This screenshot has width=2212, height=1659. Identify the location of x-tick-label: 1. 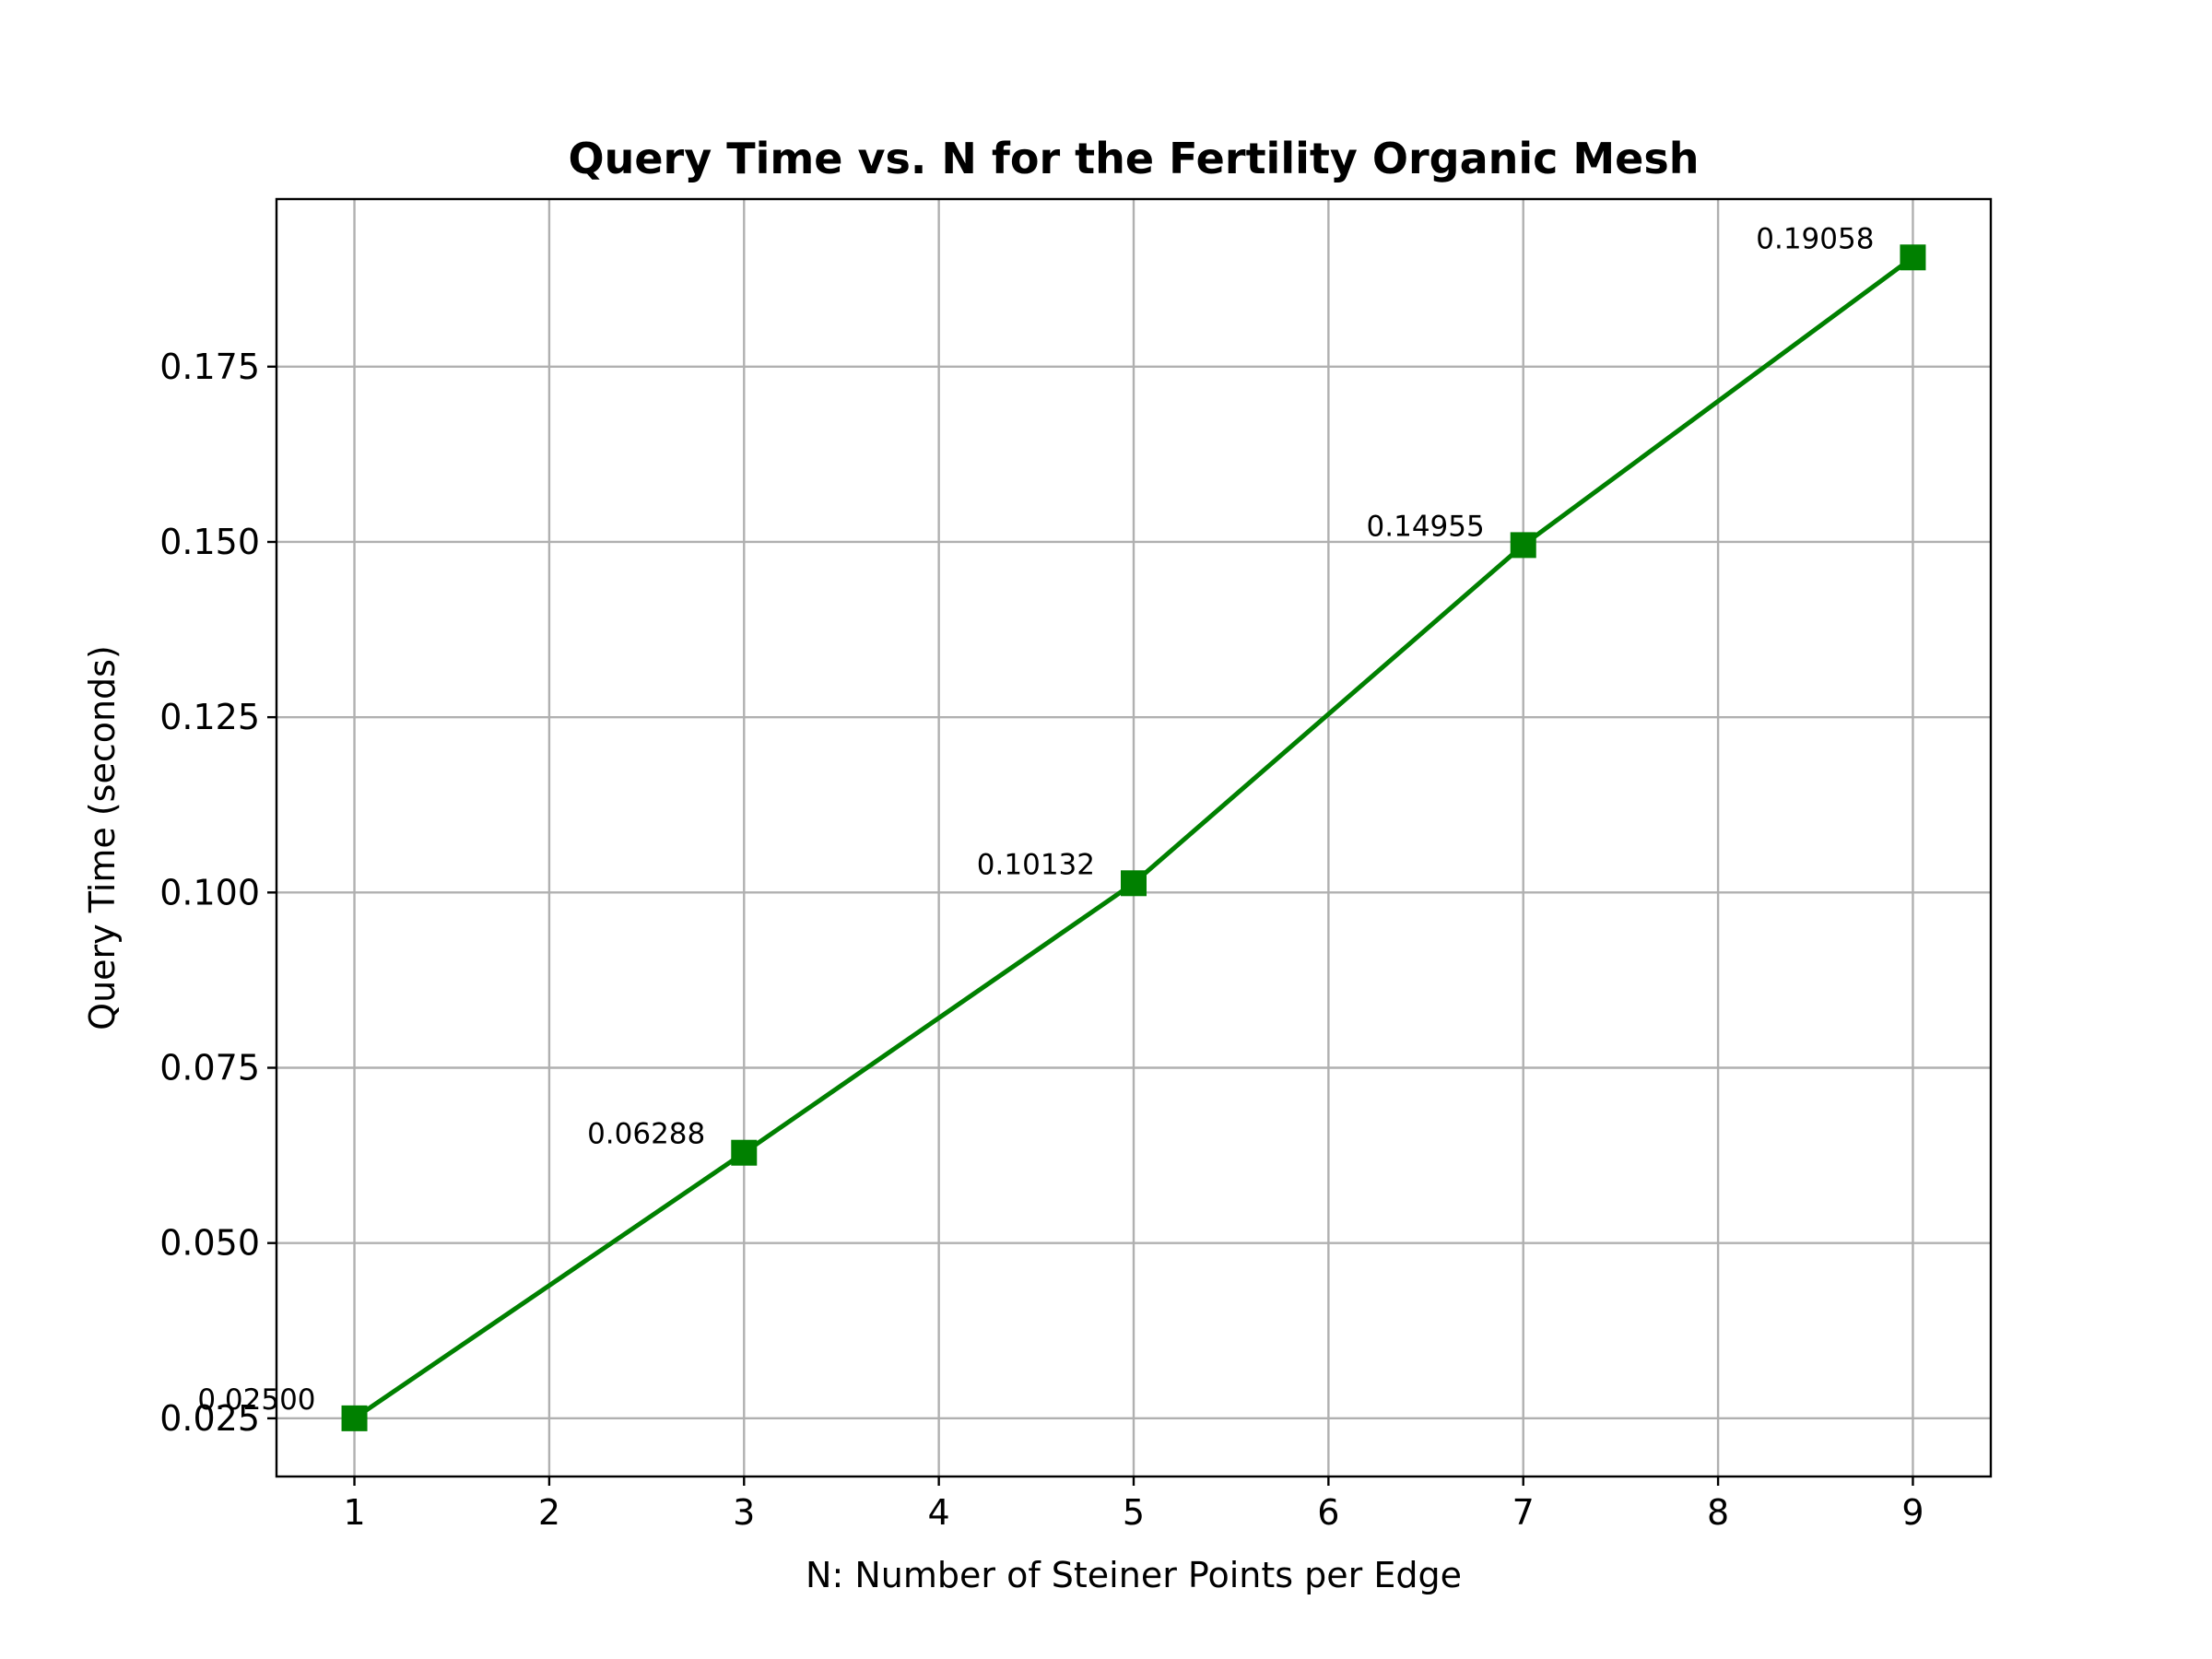
(354, 1512).